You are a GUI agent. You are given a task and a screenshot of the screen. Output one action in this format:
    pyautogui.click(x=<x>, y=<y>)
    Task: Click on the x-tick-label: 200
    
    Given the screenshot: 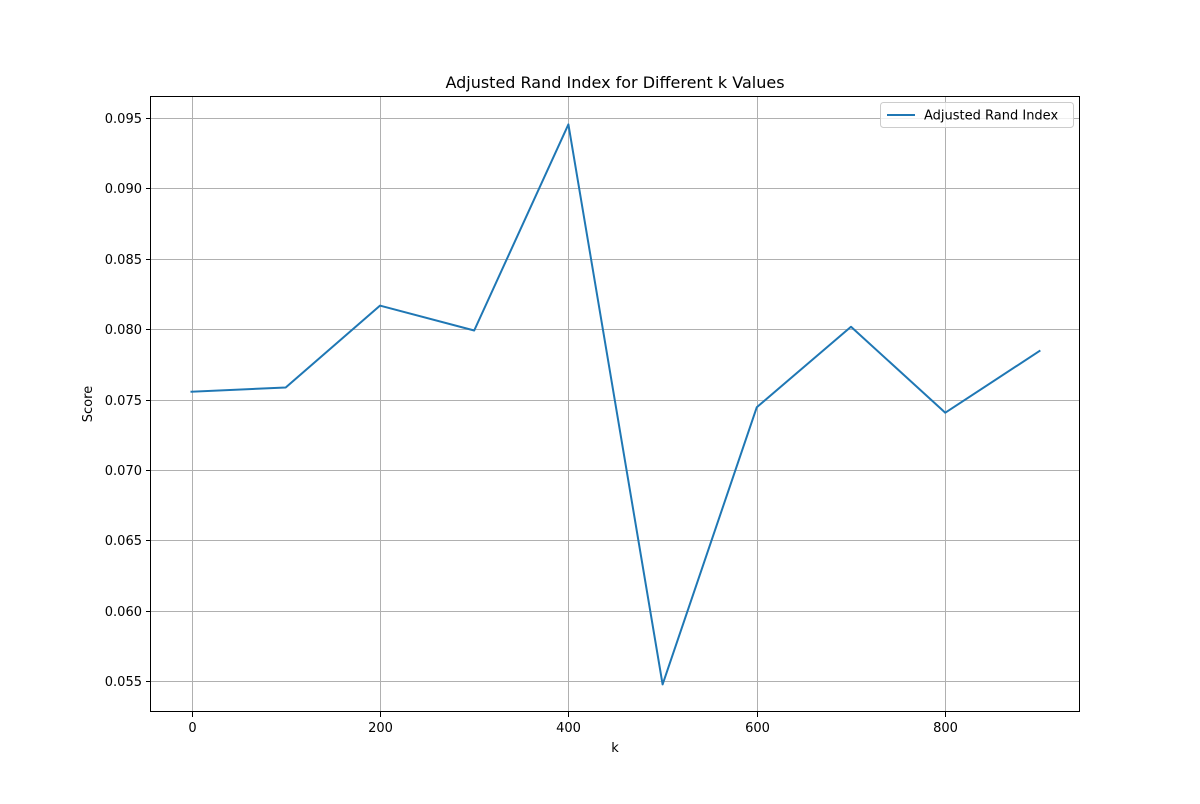 What is the action you would take?
    pyautogui.click(x=380, y=728)
    